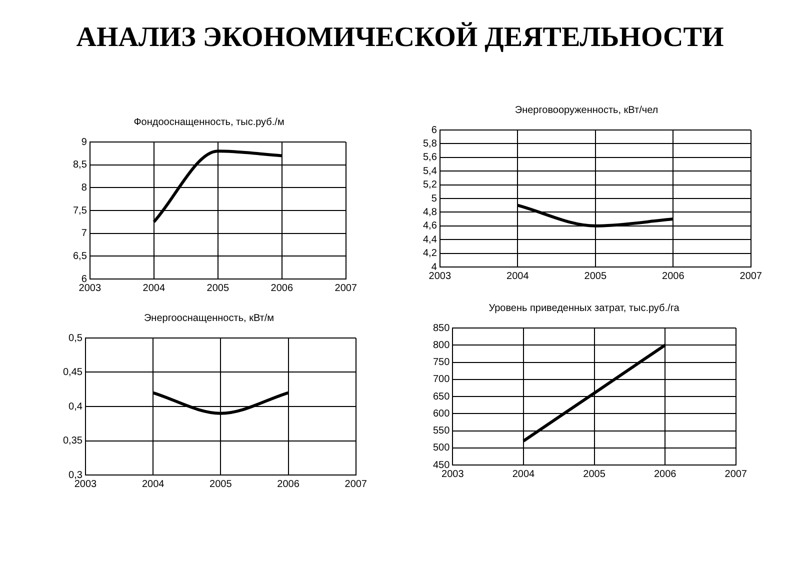 The height and width of the screenshot is (565, 800). Describe the element at coordinates (80, 256) in the screenshot. I see `y-tick-label: 6,5` at that location.